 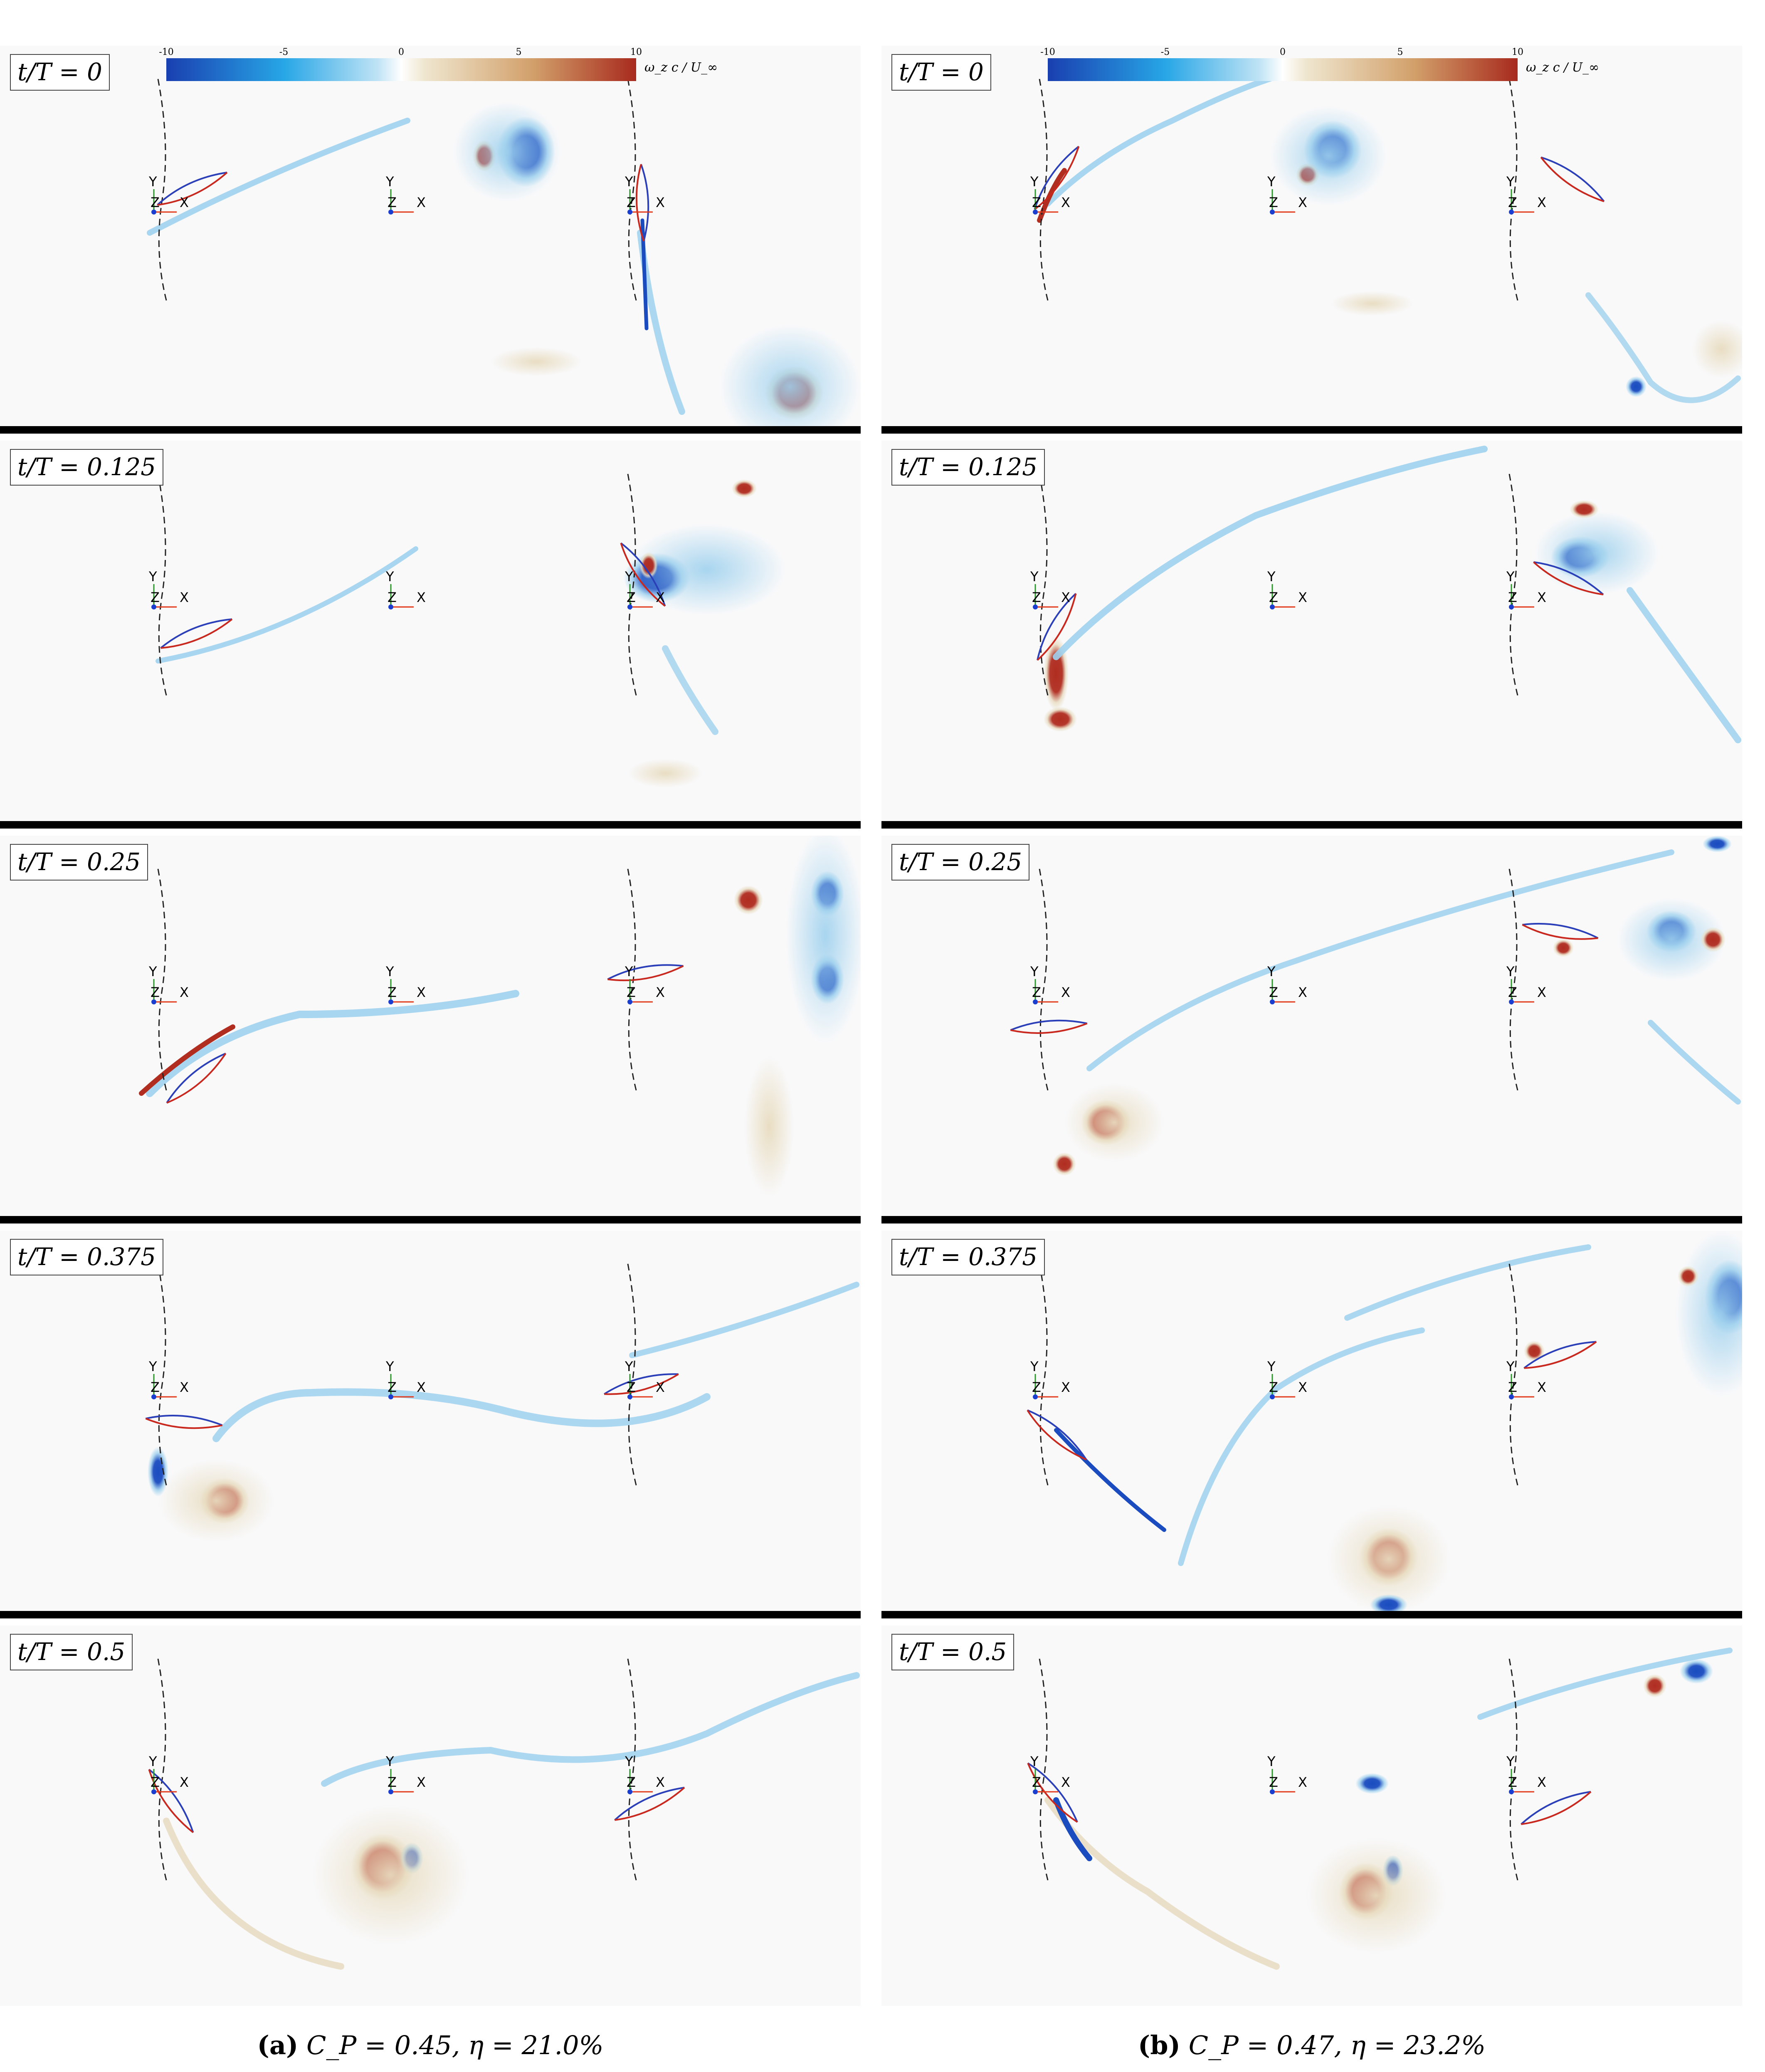 What do you see at coordinates (1311, 2045) in the screenshot?
I see `caption-b: (b) C_P = 0.47, η = 23.2%` at bounding box center [1311, 2045].